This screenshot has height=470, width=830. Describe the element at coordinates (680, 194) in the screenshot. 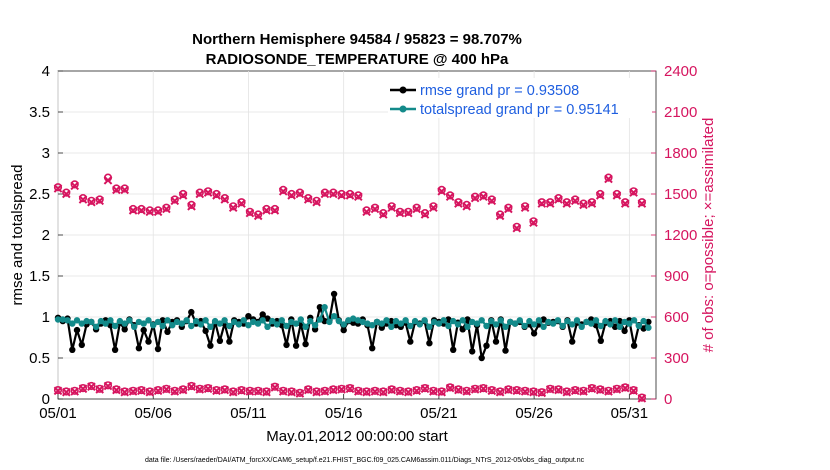

I see `y-right-tick-label: 1500` at that location.